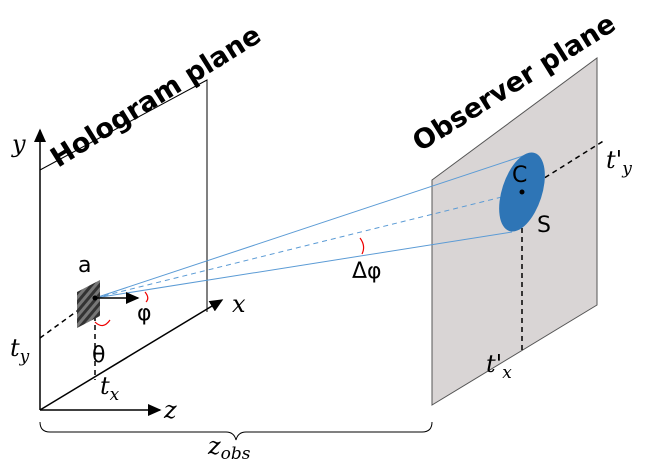  Describe the element at coordinates (102, 323) in the screenshot. I see `theta-arc` at that location.